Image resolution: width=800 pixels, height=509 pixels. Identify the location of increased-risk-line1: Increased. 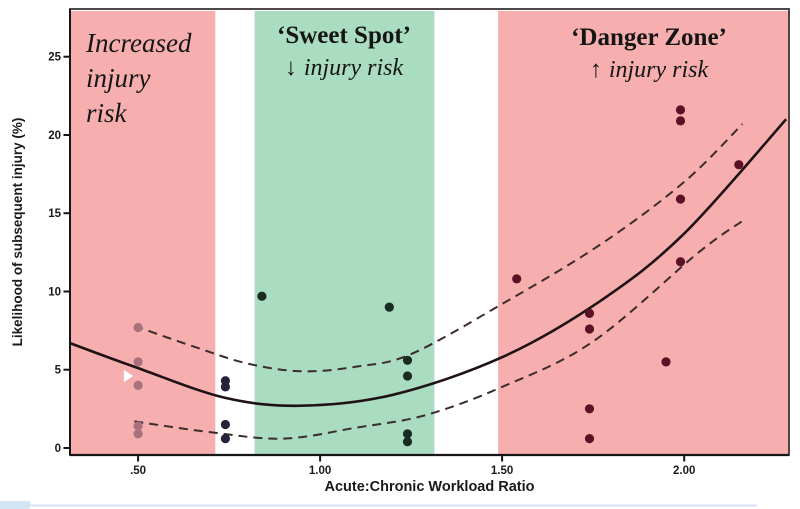
(139, 43).